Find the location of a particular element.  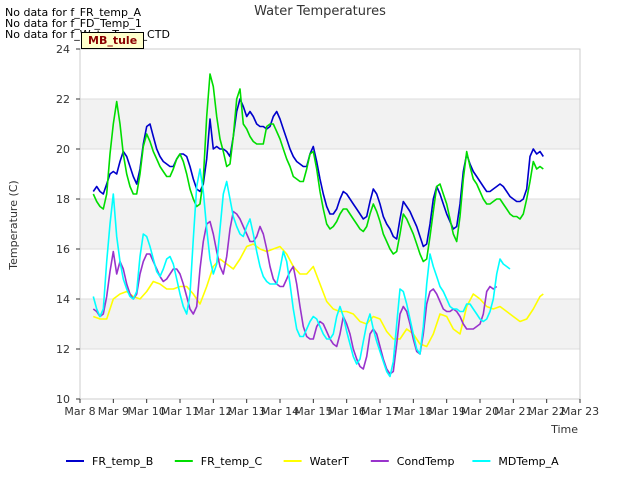

y-tick-label: 10 is located at coordinates (63, 399).